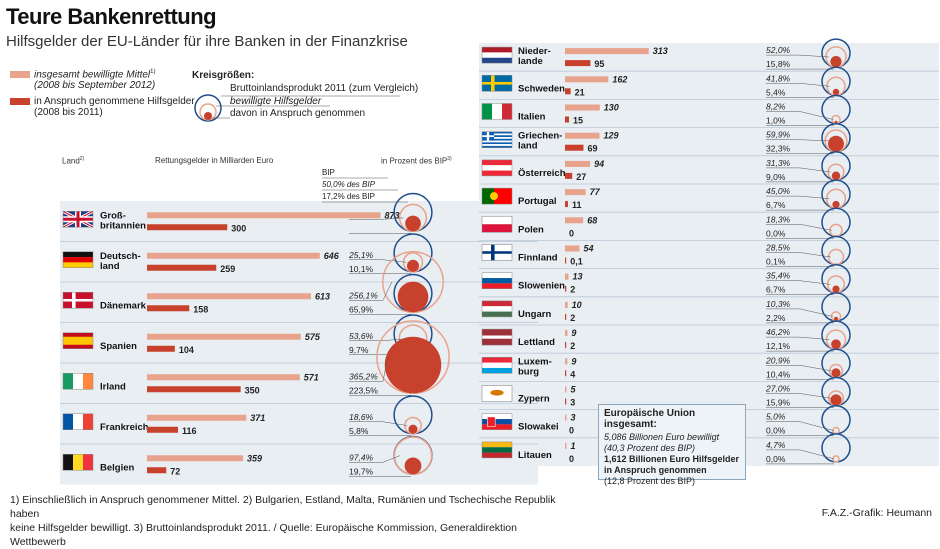  What do you see at coordinates (776, 318) in the screenshot?
I see `pct-used-hu: 2,2%` at bounding box center [776, 318].